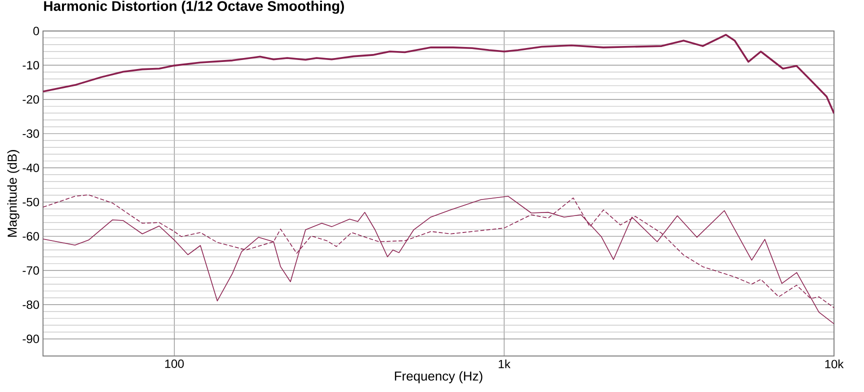 The image size is (864, 392). Describe the element at coordinates (31, 65) in the screenshot. I see `y-tick-label: -10` at that location.